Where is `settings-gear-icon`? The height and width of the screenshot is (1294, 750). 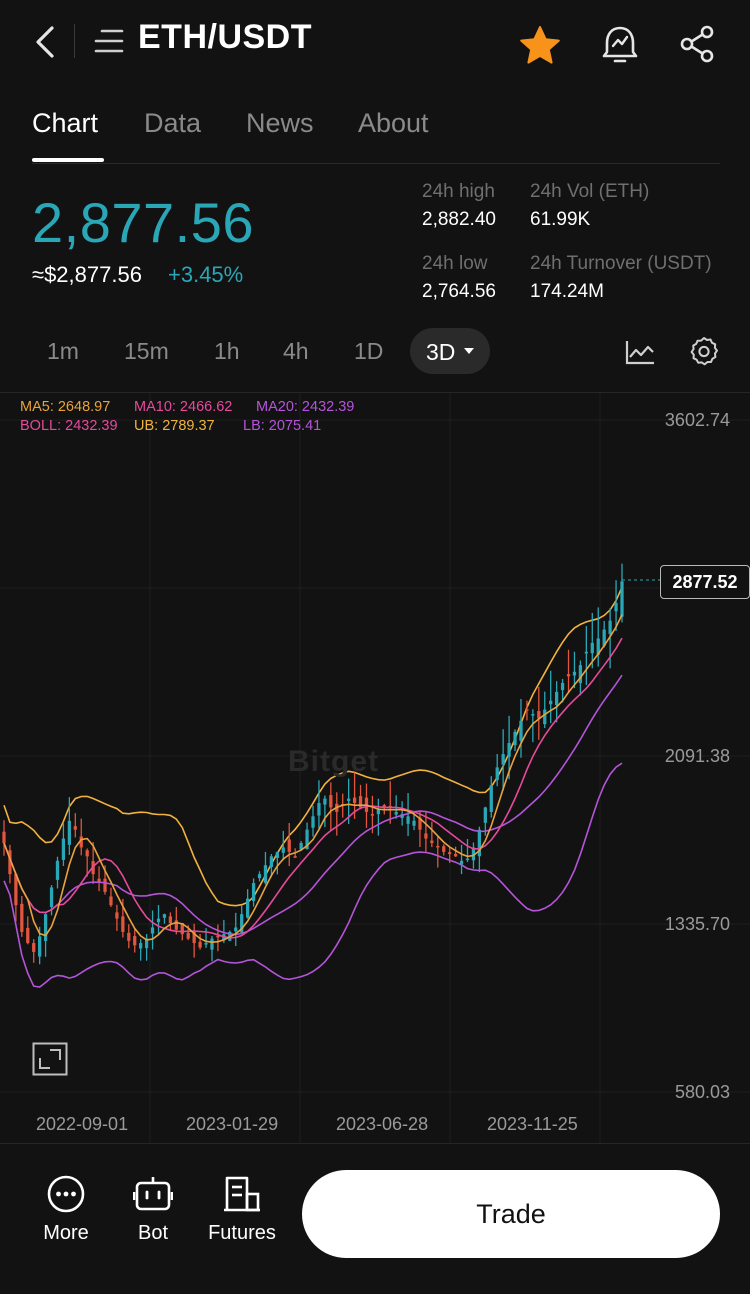 settings-gear-icon is located at coordinates (704, 352).